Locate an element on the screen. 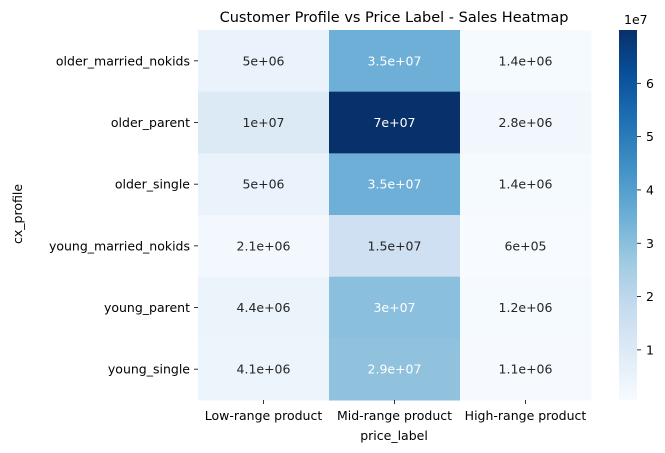 The width and height of the screenshot is (665, 453). cell-annotation: 2.1e+06 is located at coordinates (264, 245).